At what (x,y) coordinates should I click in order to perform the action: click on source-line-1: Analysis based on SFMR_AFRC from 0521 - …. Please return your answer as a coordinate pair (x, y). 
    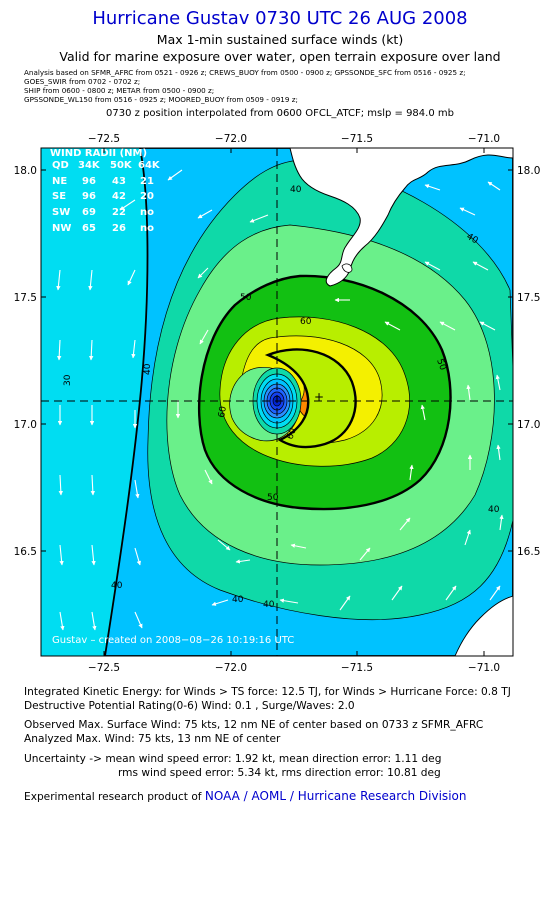
    Looking at the image, I should click on (245, 72).